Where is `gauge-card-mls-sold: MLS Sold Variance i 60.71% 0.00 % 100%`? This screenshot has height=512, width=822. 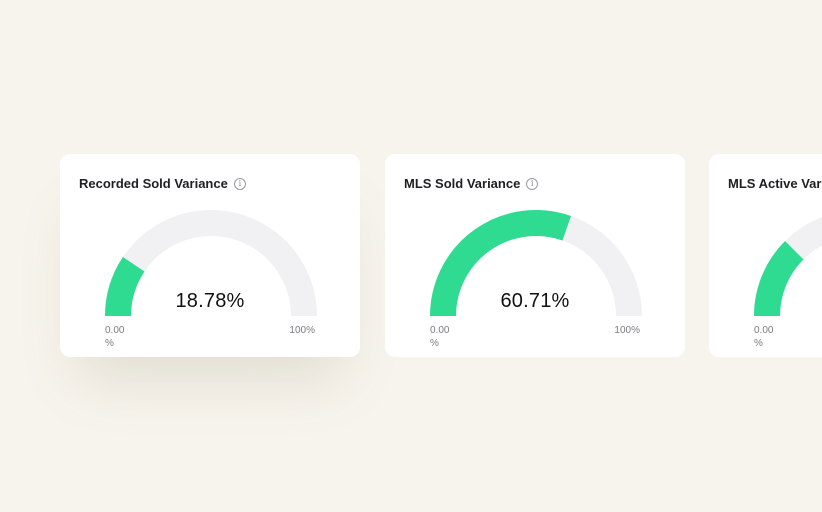
gauge-card-mls-sold: MLS Sold Variance i 60.71% 0.00 % 100% is located at coordinates (535, 255).